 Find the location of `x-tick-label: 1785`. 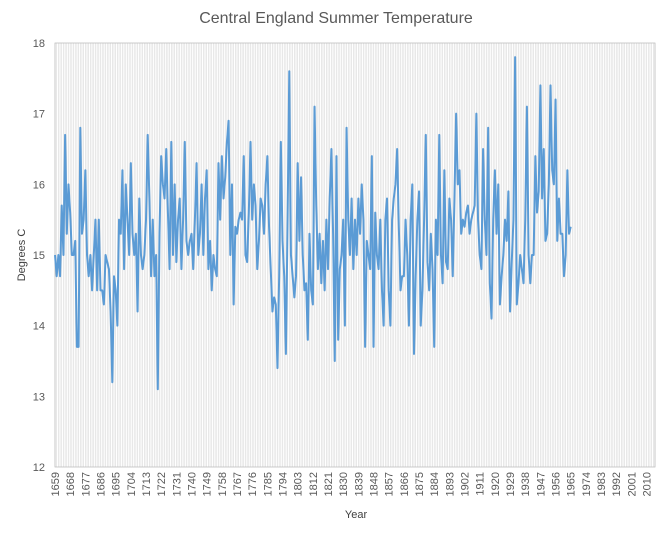

x-tick-label: 1785 is located at coordinates (268, 484).